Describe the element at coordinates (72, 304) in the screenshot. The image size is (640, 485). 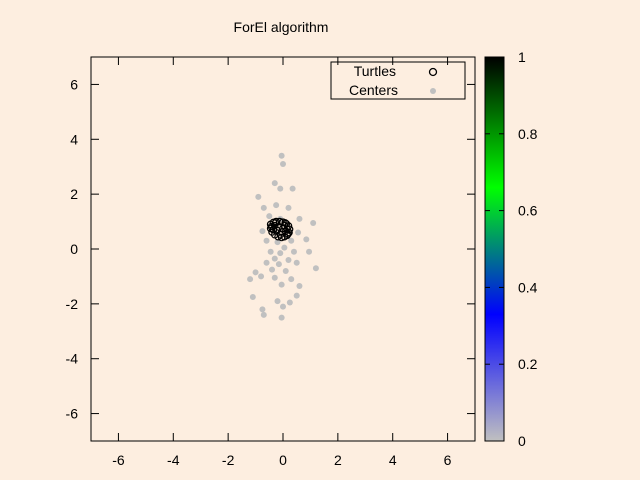
I see `y-tick-label: -2` at that location.